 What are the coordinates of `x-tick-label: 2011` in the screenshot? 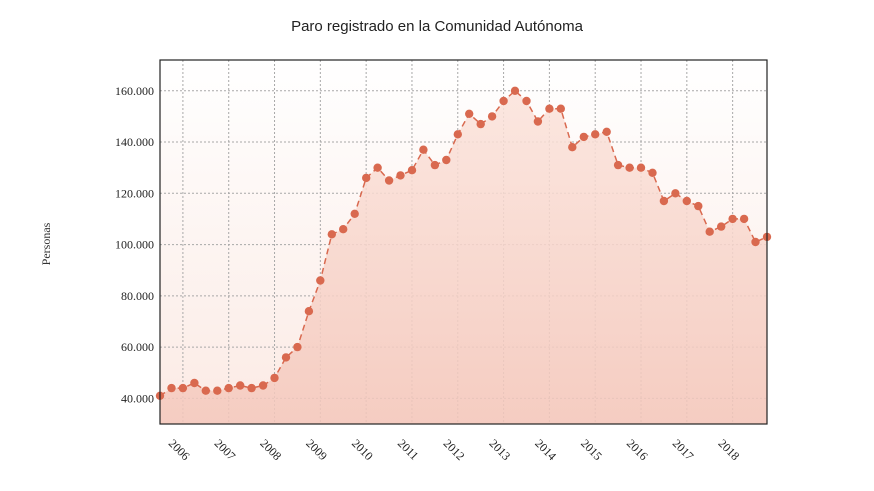 It's located at (408, 449).